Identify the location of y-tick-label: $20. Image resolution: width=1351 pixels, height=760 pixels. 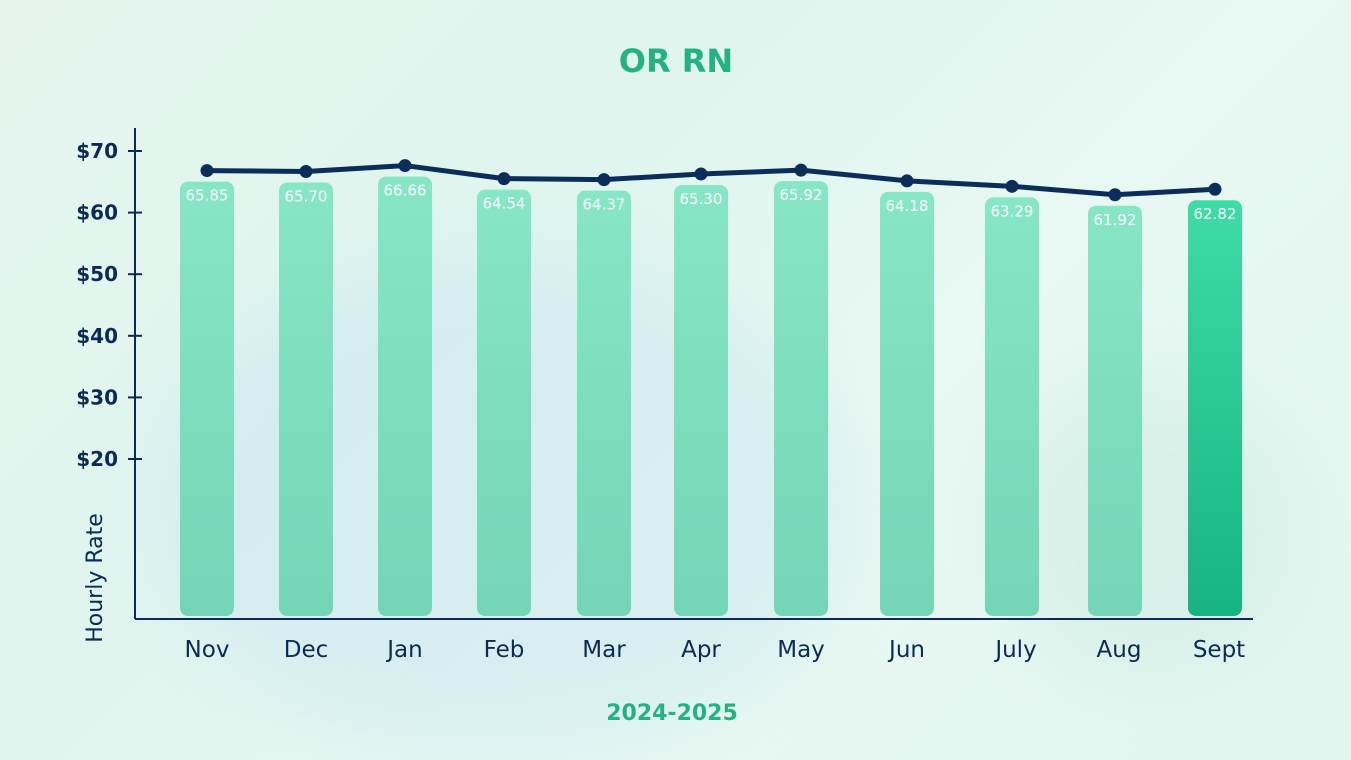
(97, 459).